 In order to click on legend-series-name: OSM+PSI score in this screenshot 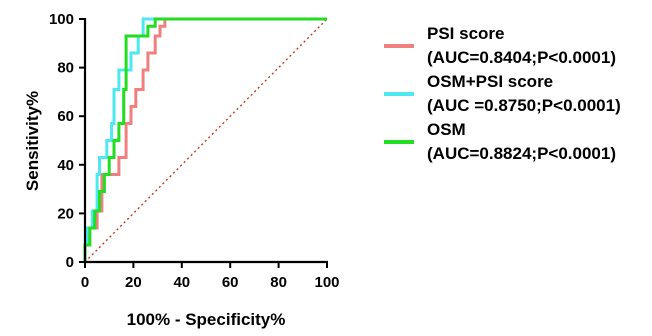, I will do `click(490, 81)`.